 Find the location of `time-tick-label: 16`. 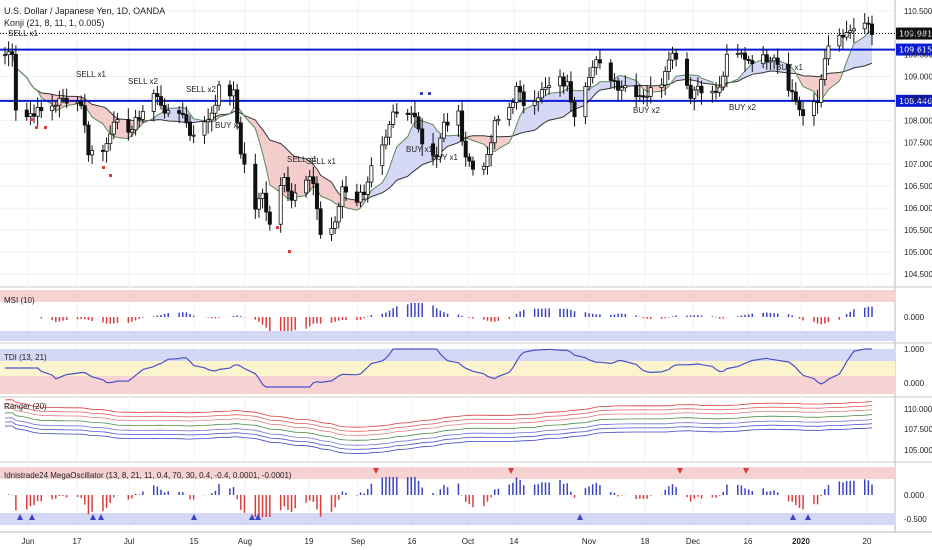

time-tick-label: 16 is located at coordinates (412, 541).